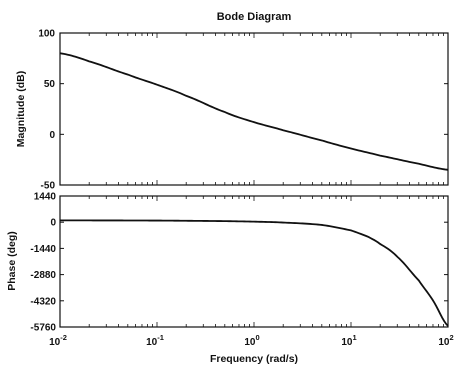 This screenshot has width=457, height=372. What do you see at coordinates (254, 359) in the screenshot?
I see `x-axis-label: Frequency (rad/s)` at bounding box center [254, 359].